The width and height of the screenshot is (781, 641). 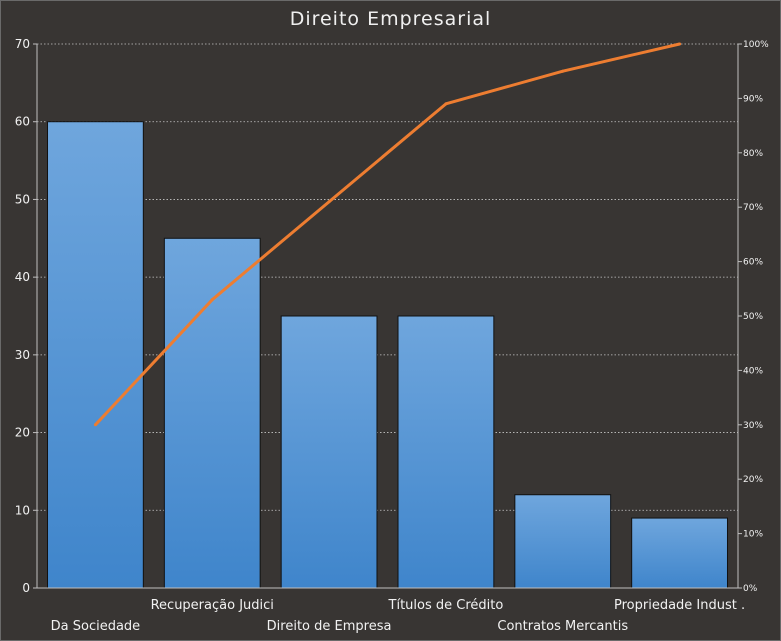 What do you see at coordinates (753, 535) in the screenshot?
I see `y2-tick-label-1: 10%` at bounding box center [753, 535].